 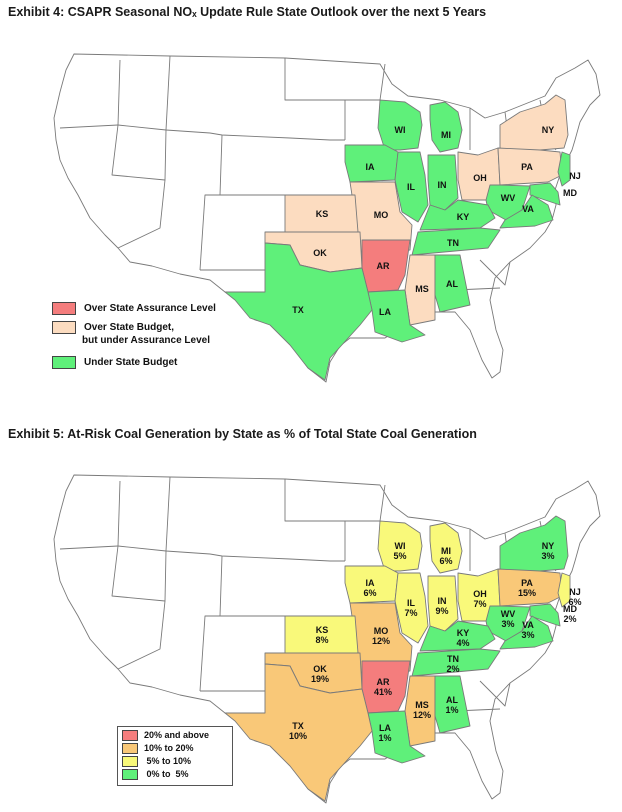 What do you see at coordinates (381, 641) in the screenshot?
I see `state-pct-mo: 12%` at bounding box center [381, 641].